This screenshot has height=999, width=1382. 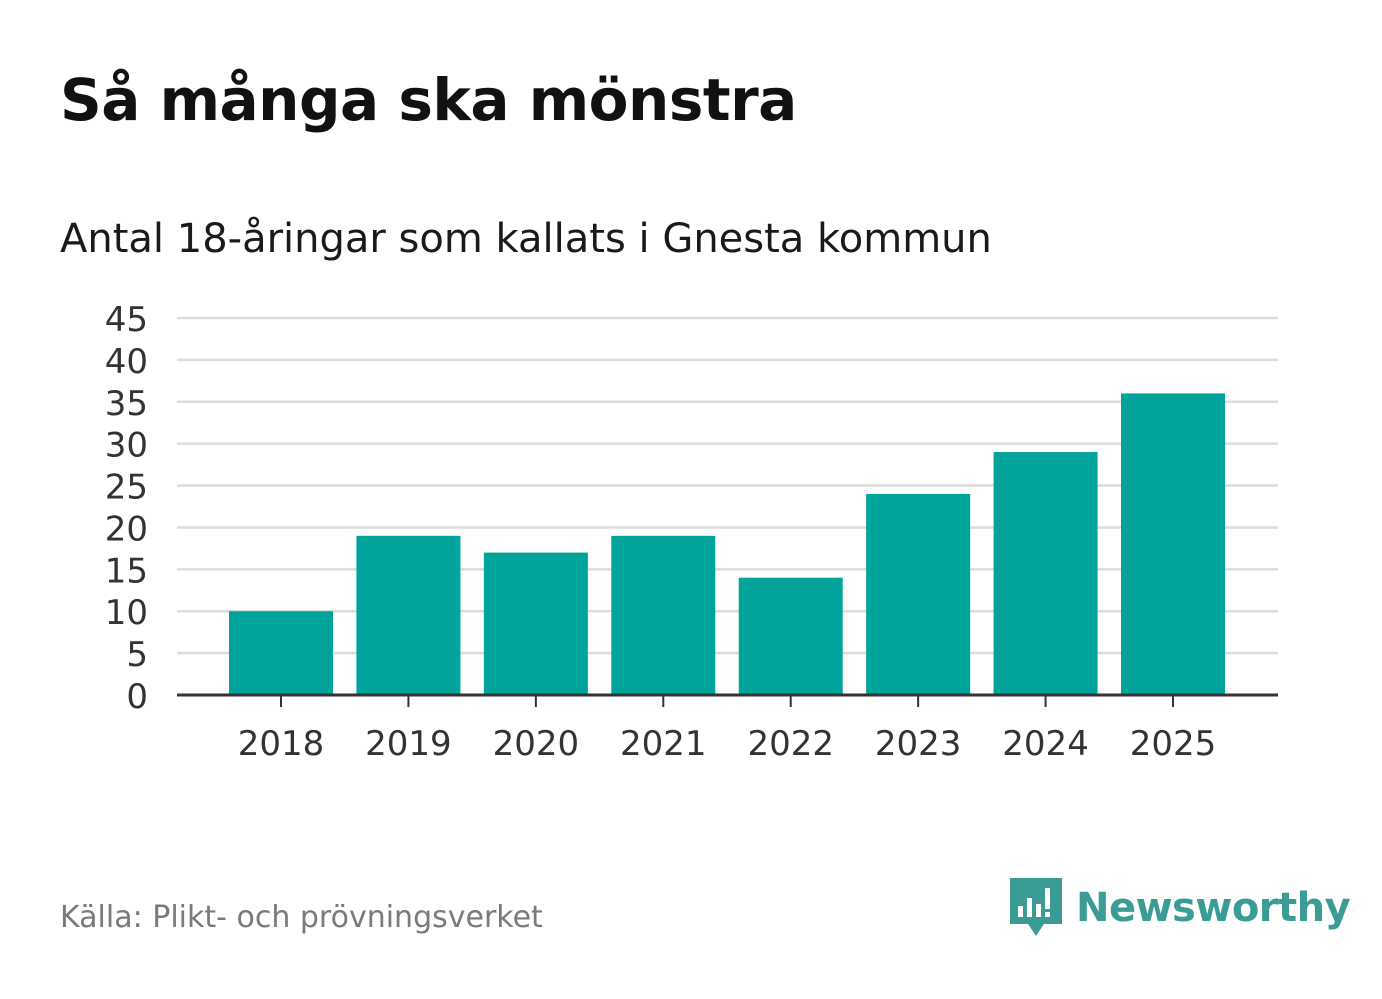 What do you see at coordinates (126, 320) in the screenshot?
I see `y-tick-label: 45` at bounding box center [126, 320].